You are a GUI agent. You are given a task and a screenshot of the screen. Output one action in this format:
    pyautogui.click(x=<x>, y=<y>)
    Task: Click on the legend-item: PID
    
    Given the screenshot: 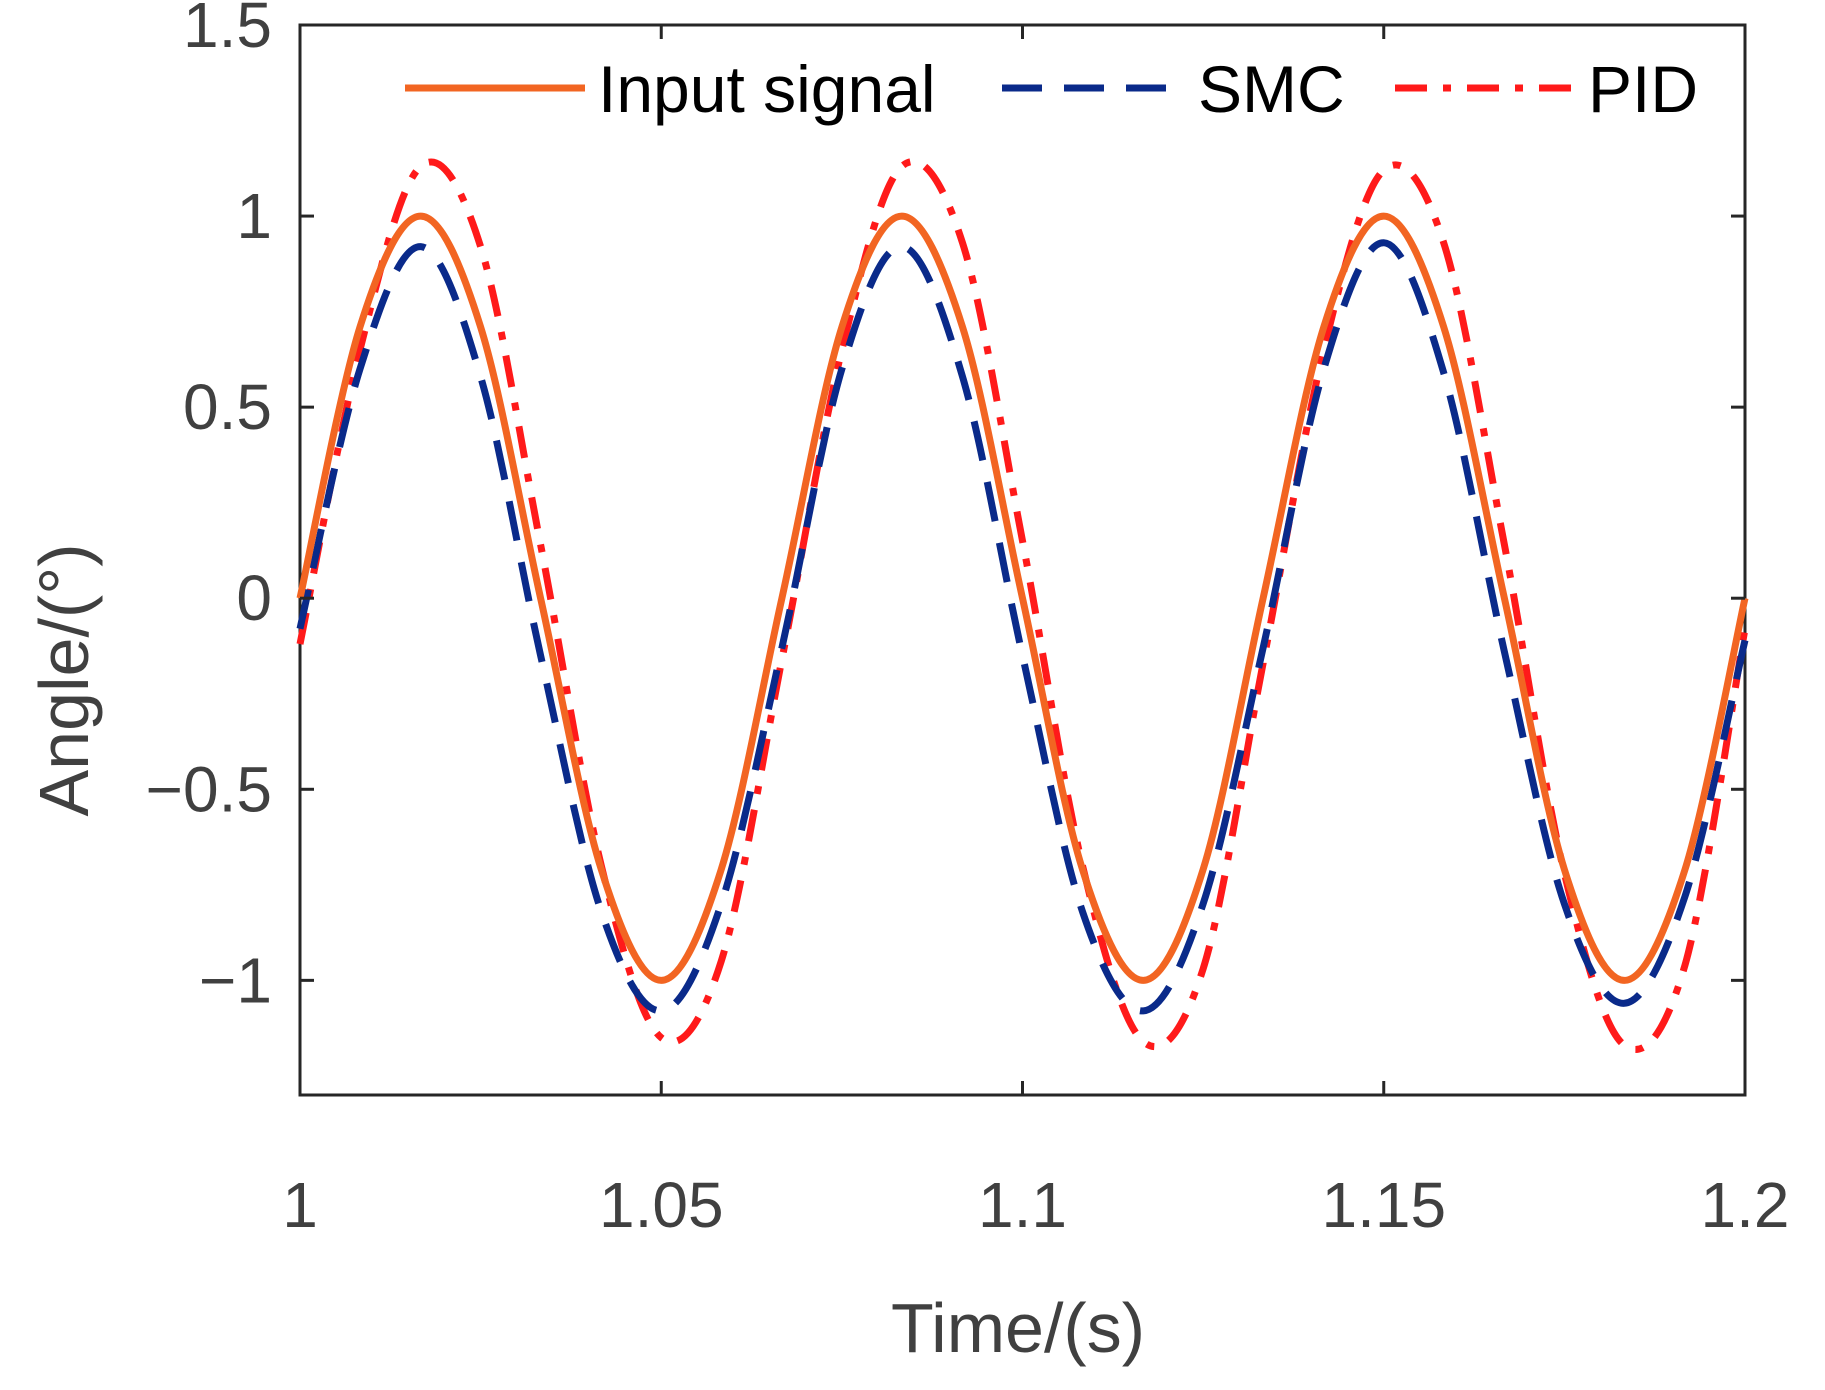 What is the action you would take?
    pyautogui.click(x=1546, y=89)
    